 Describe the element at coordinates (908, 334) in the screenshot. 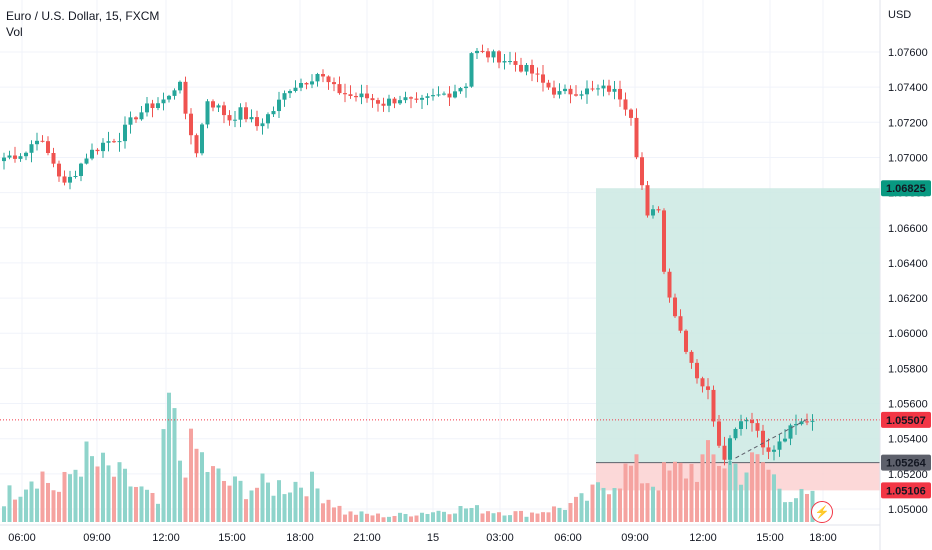

I see `y-tick-label: 1.06000` at that location.